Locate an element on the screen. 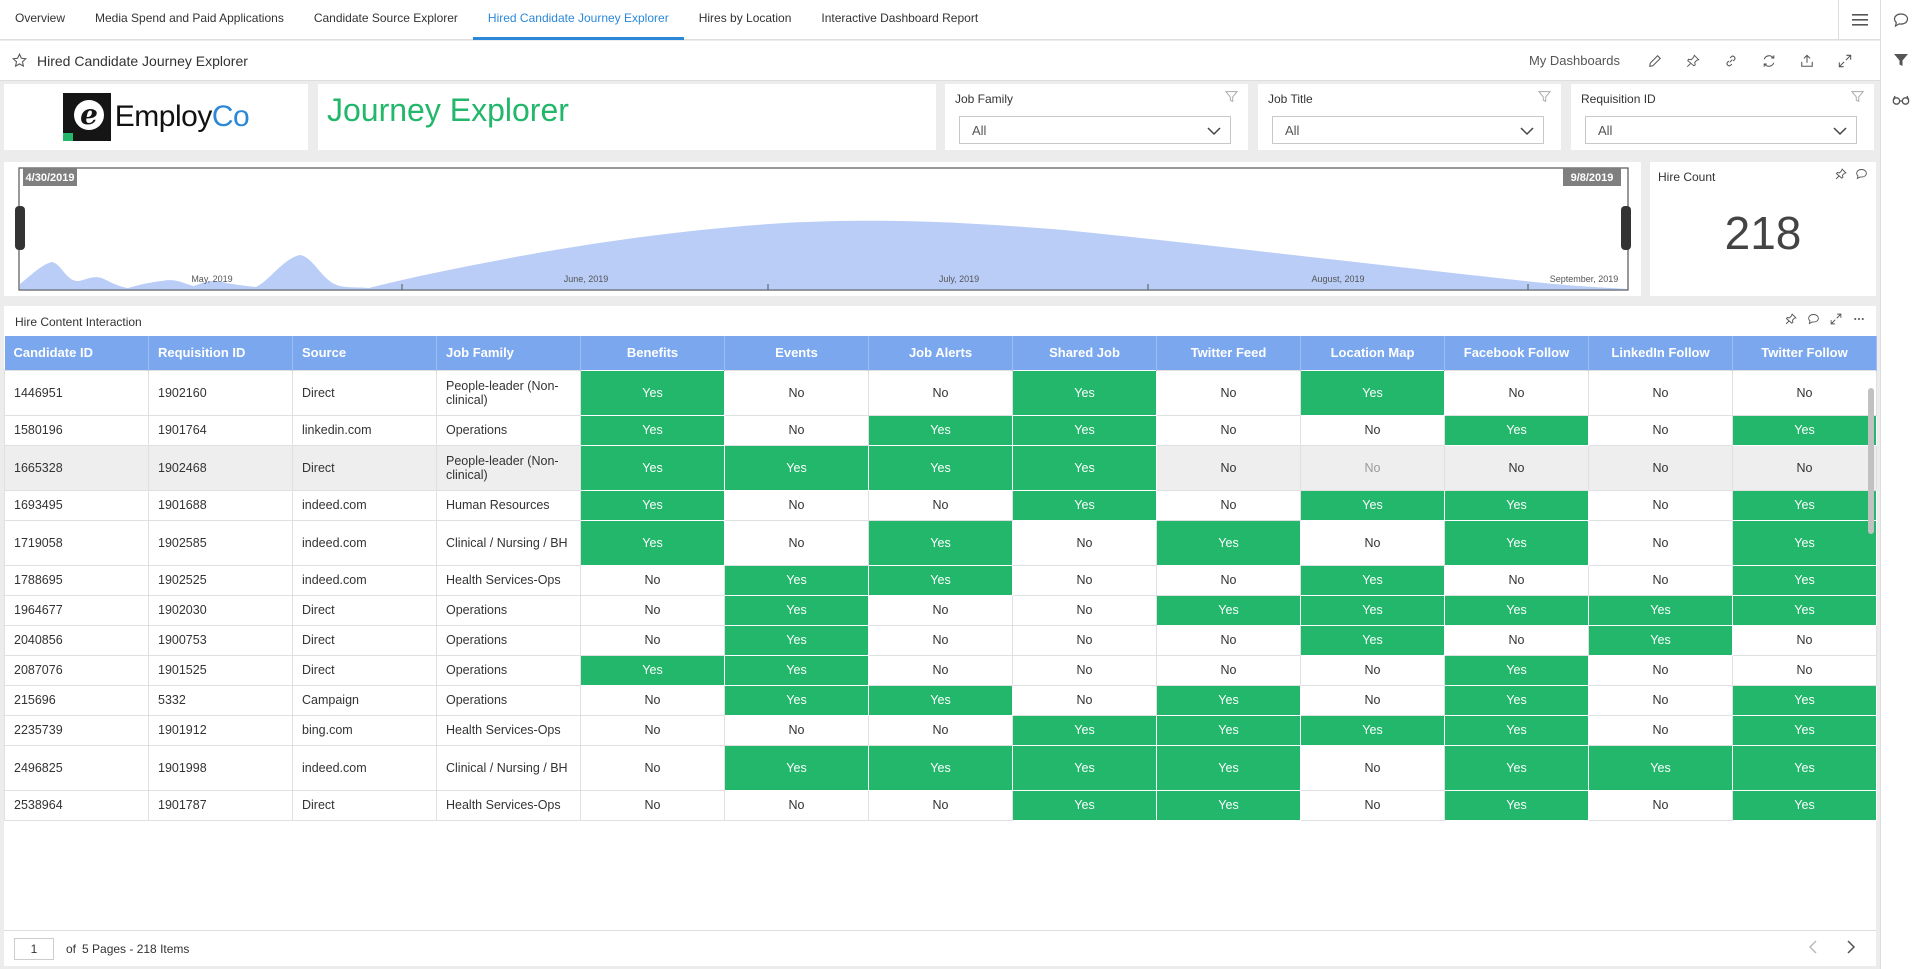 The height and width of the screenshot is (969, 1920). edit-button is located at coordinates (1655, 61).